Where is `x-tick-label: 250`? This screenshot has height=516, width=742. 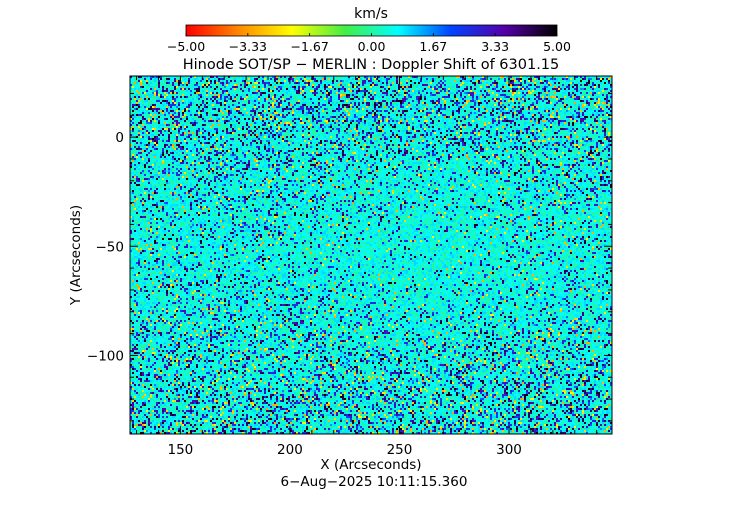 x-tick-label: 250 is located at coordinates (400, 450).